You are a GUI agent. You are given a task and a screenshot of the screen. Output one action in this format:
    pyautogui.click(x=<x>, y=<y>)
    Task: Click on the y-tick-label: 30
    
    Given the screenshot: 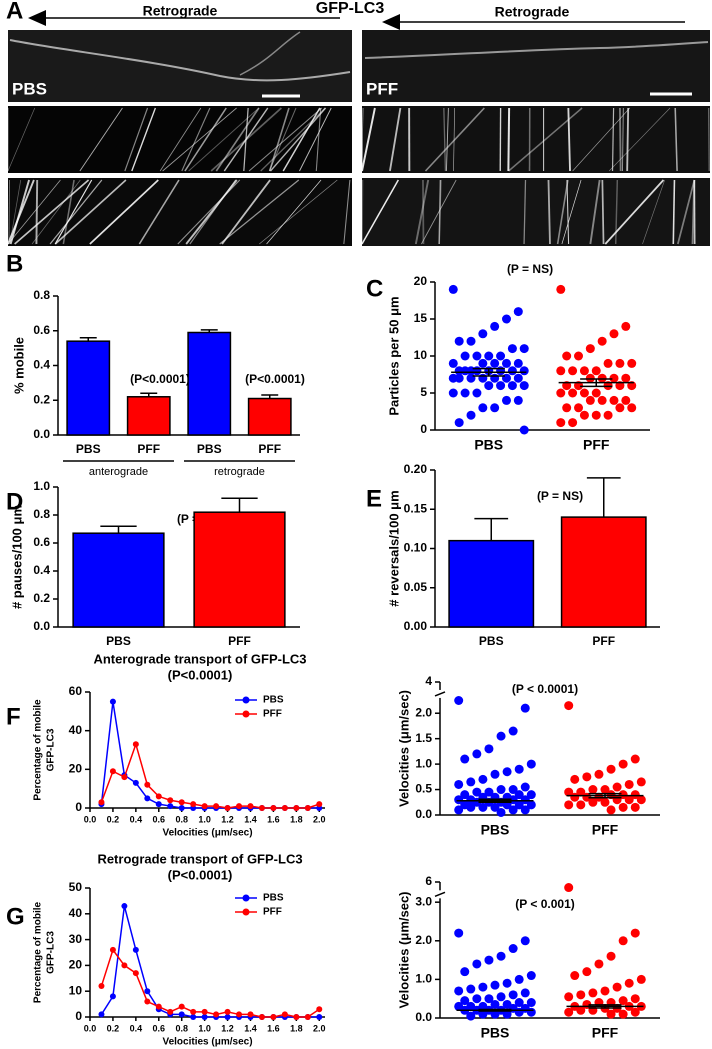 What is the action you would take?
    pyautogui.click(x=76, y=939)
    